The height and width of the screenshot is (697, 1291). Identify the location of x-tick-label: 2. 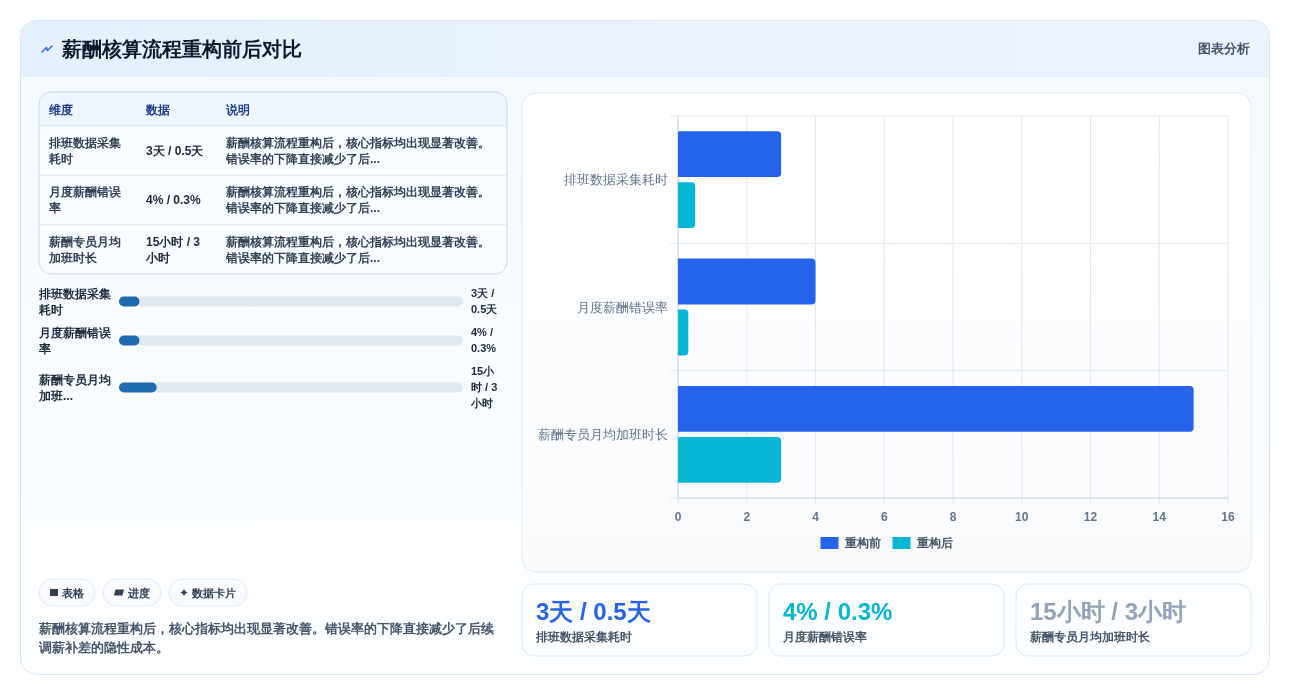
(747, 516).